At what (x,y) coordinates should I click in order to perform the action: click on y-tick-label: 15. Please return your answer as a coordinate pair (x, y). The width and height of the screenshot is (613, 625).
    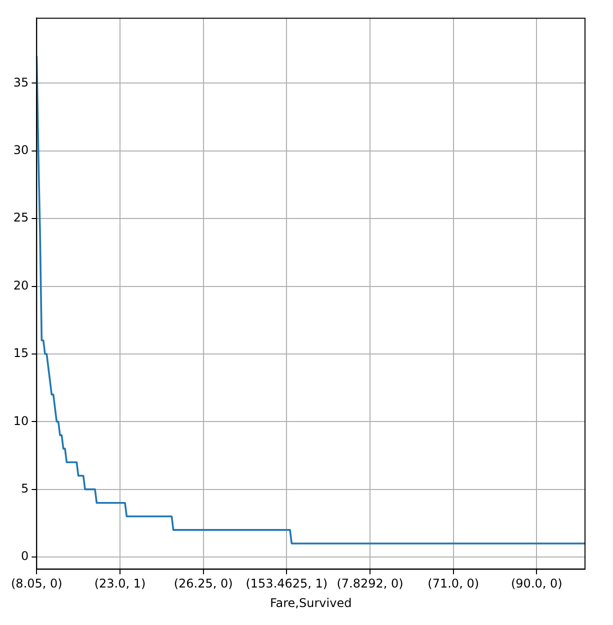
    Looking at the image, I should click on (21, 353).